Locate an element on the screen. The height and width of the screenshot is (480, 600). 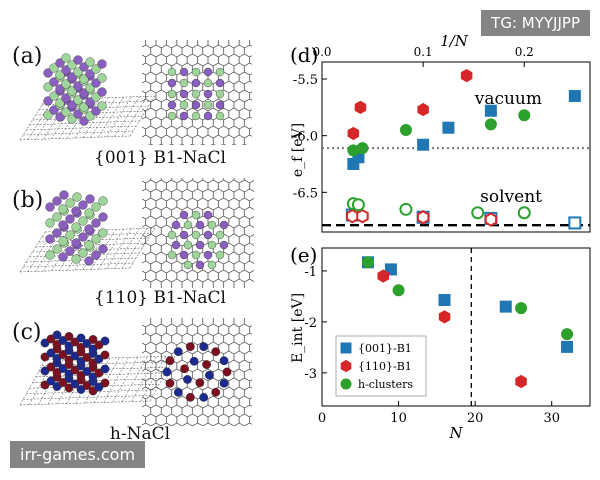
top-axis-label-d: 1/N is located at coordinates (454, 41).